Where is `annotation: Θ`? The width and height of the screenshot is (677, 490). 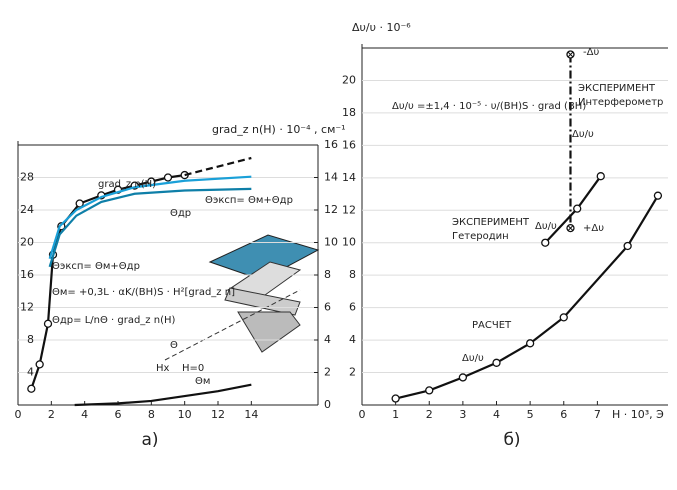
annotation: Θ is located at coordinates (174, 345).